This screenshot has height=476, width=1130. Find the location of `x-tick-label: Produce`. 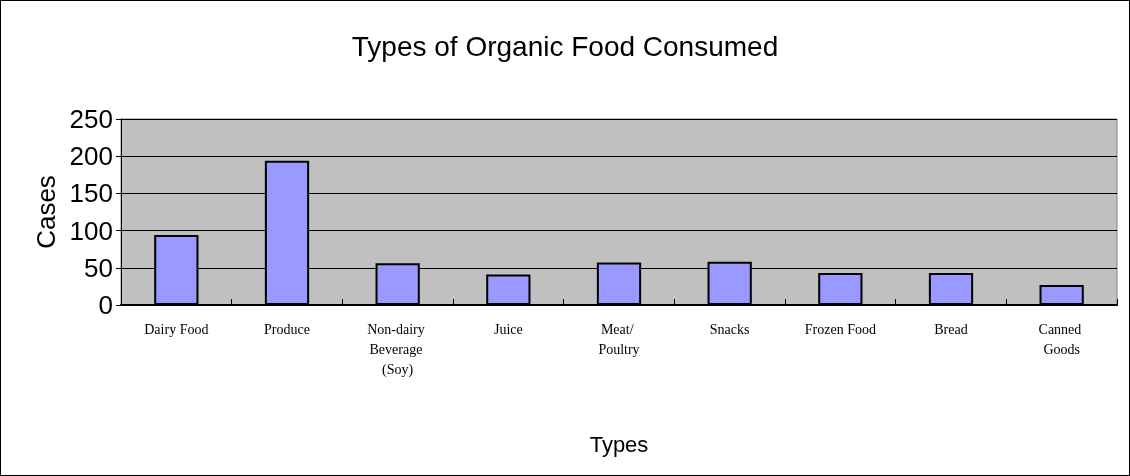

x-tick-label: Produce is located at coordinates (287, 329).